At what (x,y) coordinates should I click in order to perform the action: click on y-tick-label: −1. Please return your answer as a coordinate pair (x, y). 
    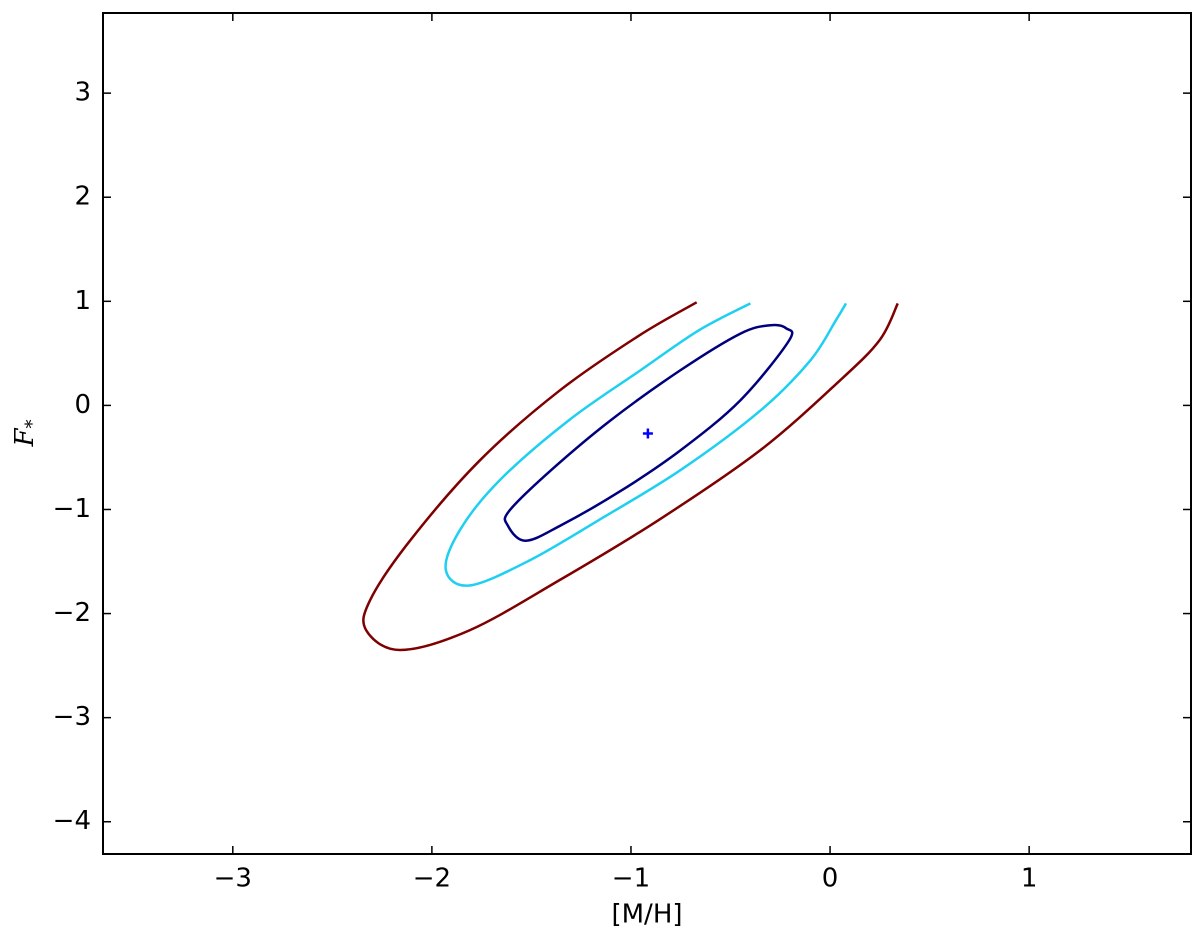
    Looking at the image, I should click on (72, 509).